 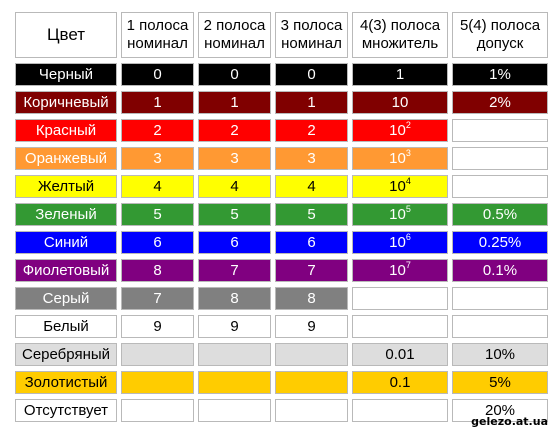 I want to click on band2-value-text: 9, so click(x=234, y=326).